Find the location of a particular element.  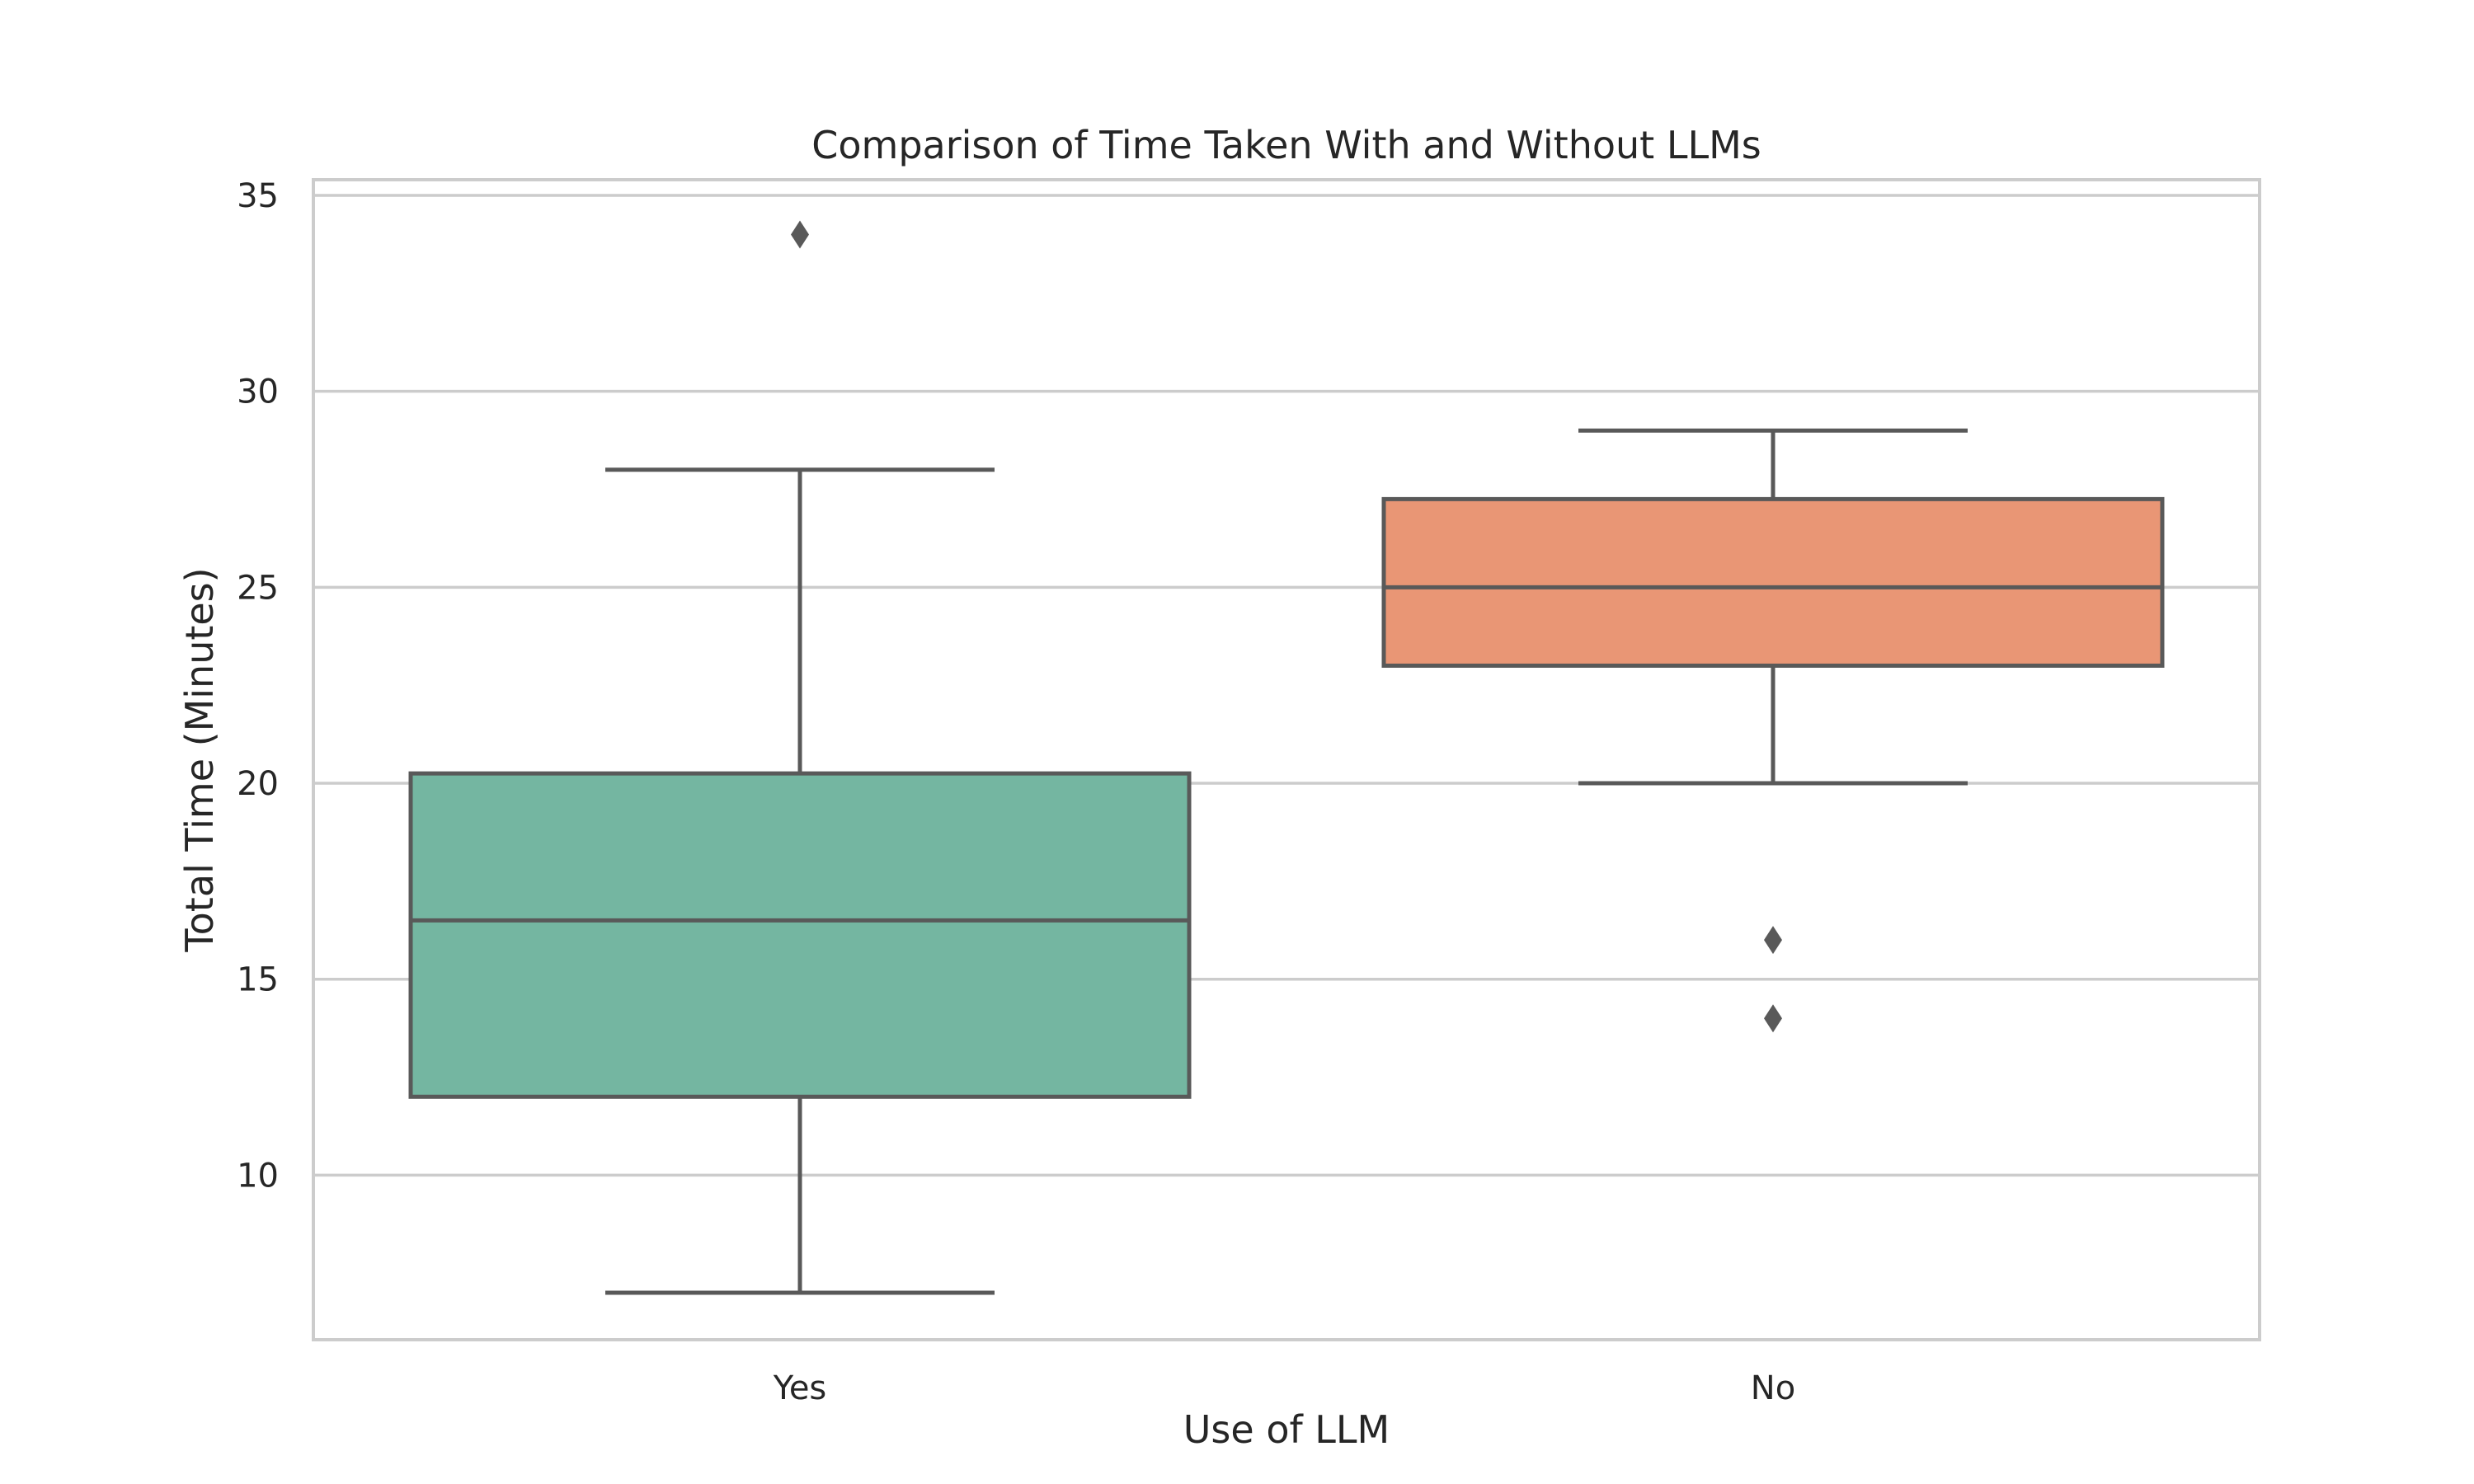

x-axis-label: Use of LLM is located at coordinates (1286, 1429).